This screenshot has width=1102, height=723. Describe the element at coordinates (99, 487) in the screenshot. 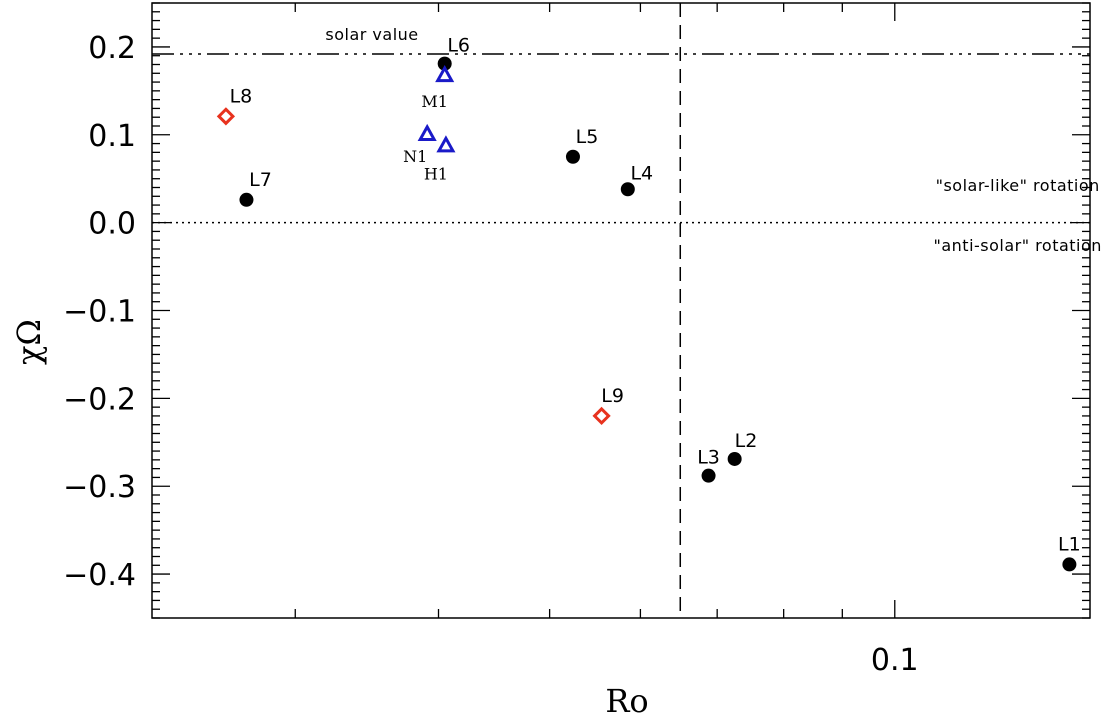

I see `y-tick-label: −0.3` at that location.